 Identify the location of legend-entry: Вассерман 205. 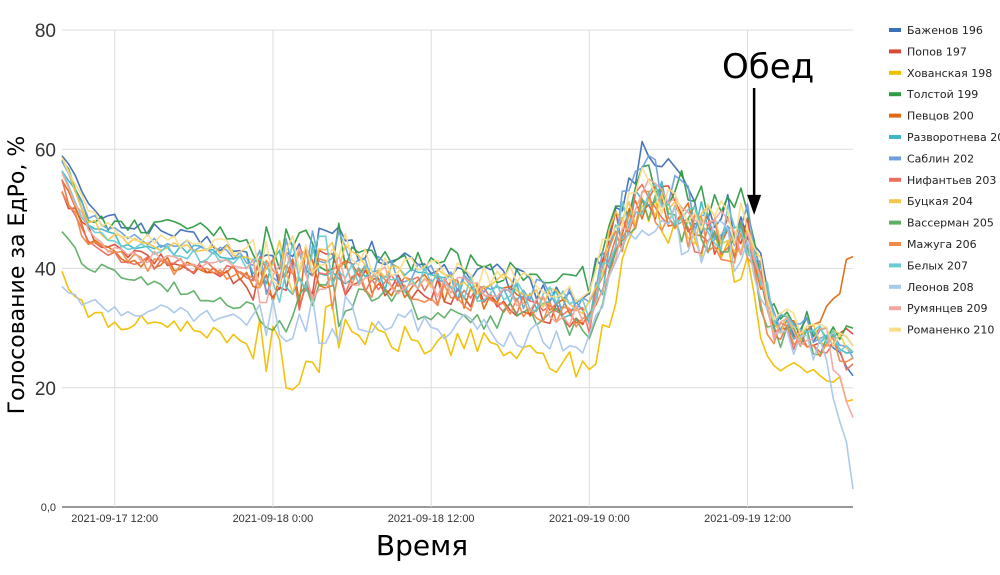
(950, 223).